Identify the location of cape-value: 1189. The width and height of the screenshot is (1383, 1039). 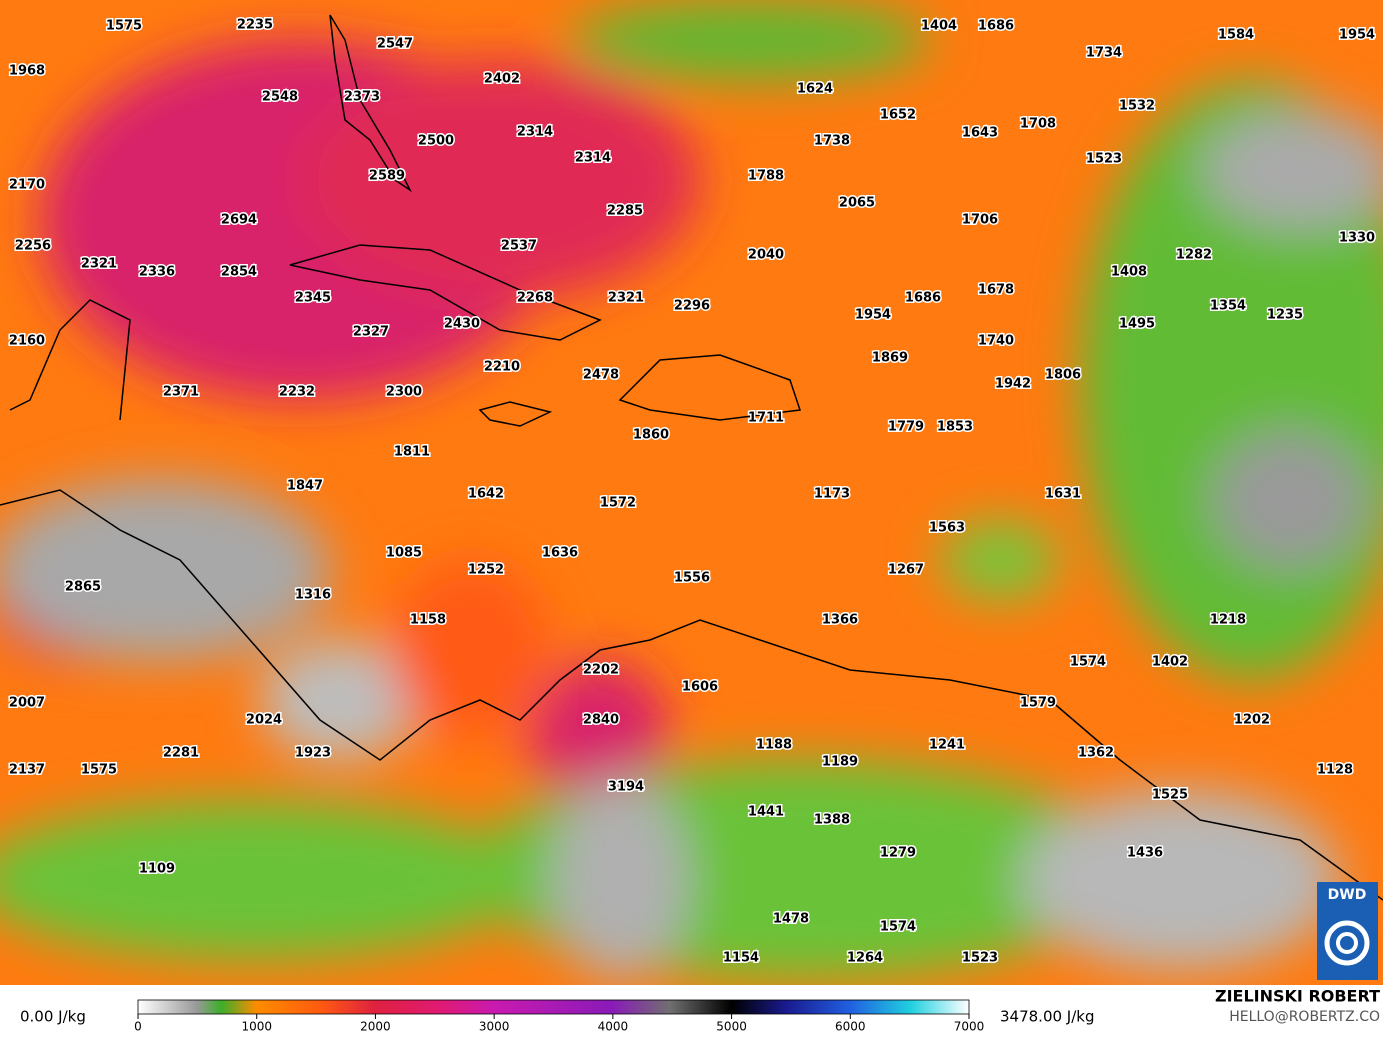
(840, 762).